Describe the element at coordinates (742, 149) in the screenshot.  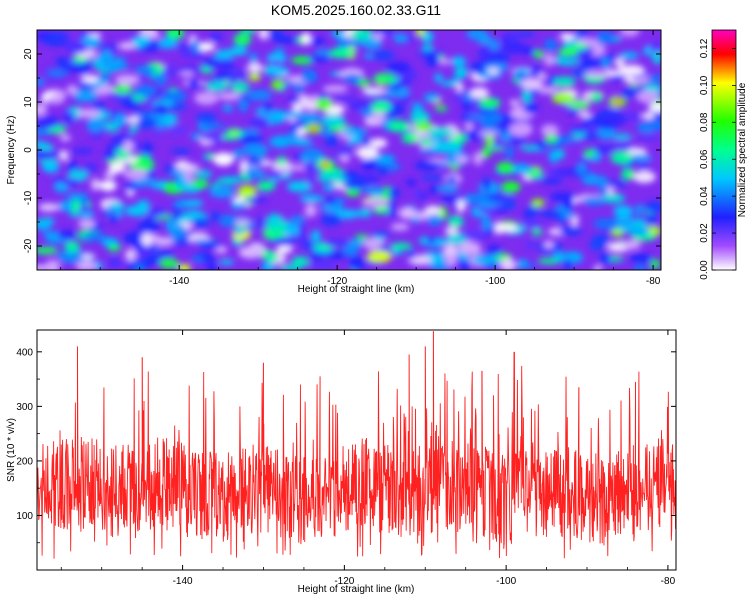
I see `colorbar-label: Normalized spectral amplitude` at that location.